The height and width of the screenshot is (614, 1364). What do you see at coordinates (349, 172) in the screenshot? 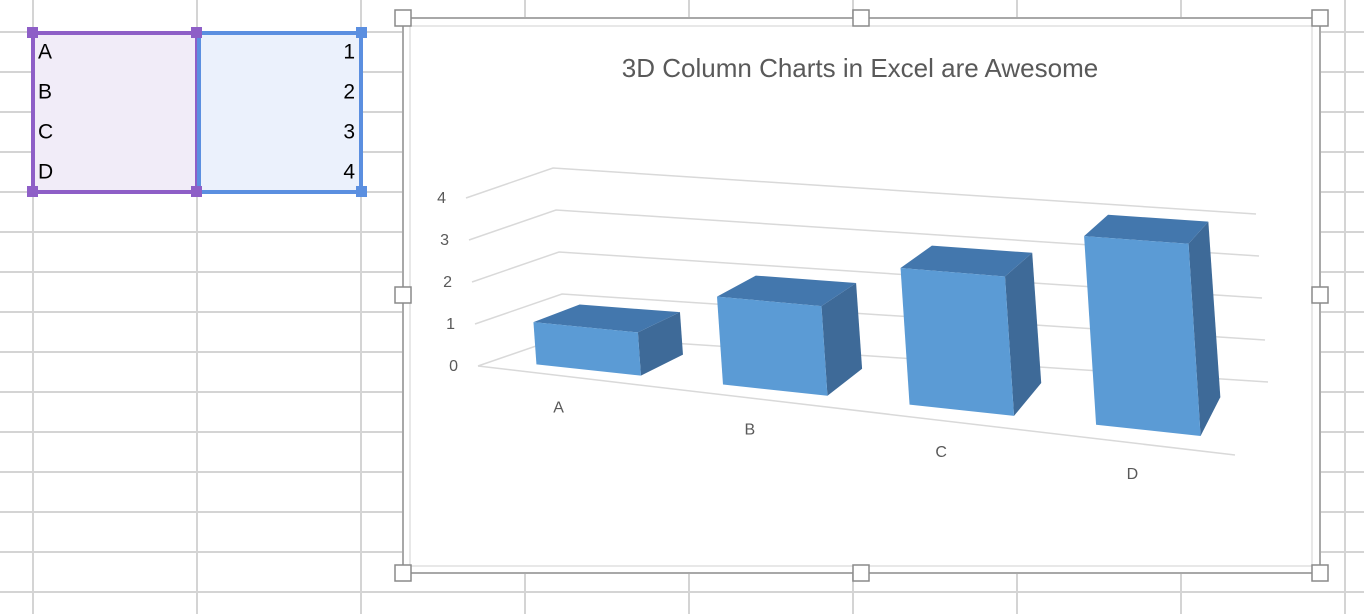
I see `cell-number: 4` at bounding box center [349, 172].